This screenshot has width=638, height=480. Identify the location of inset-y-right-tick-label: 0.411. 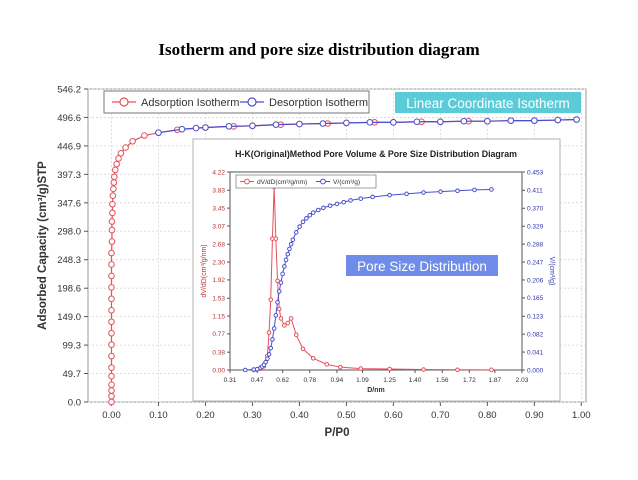
(535, 191).